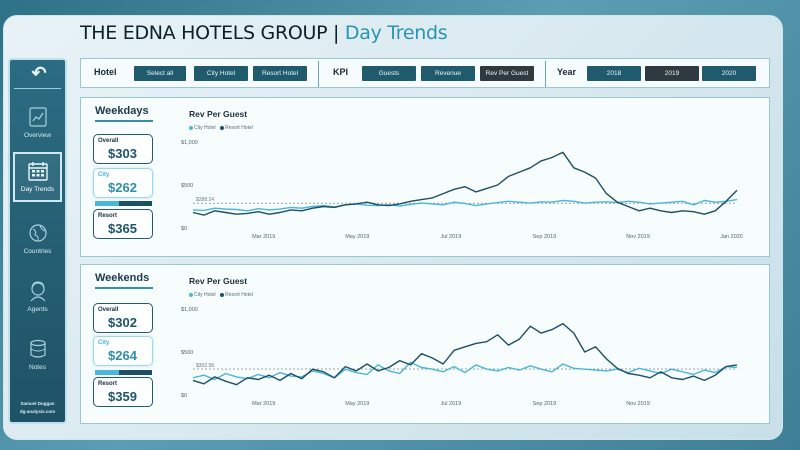  What do you see at coordinates (341, 72) in the screenshot?
I see `kpi-filter-label: KPI` at bounding box center [341, 72].